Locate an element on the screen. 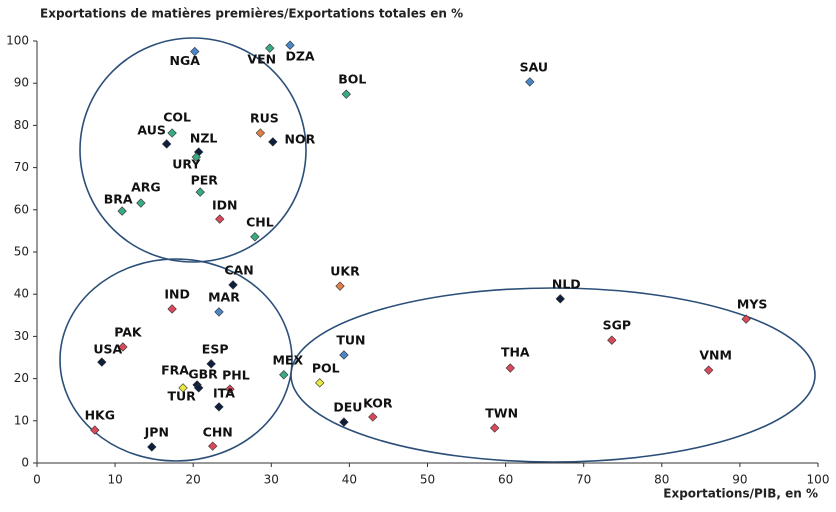  y-tick-label: 80 is located at coordinates (21, 125).